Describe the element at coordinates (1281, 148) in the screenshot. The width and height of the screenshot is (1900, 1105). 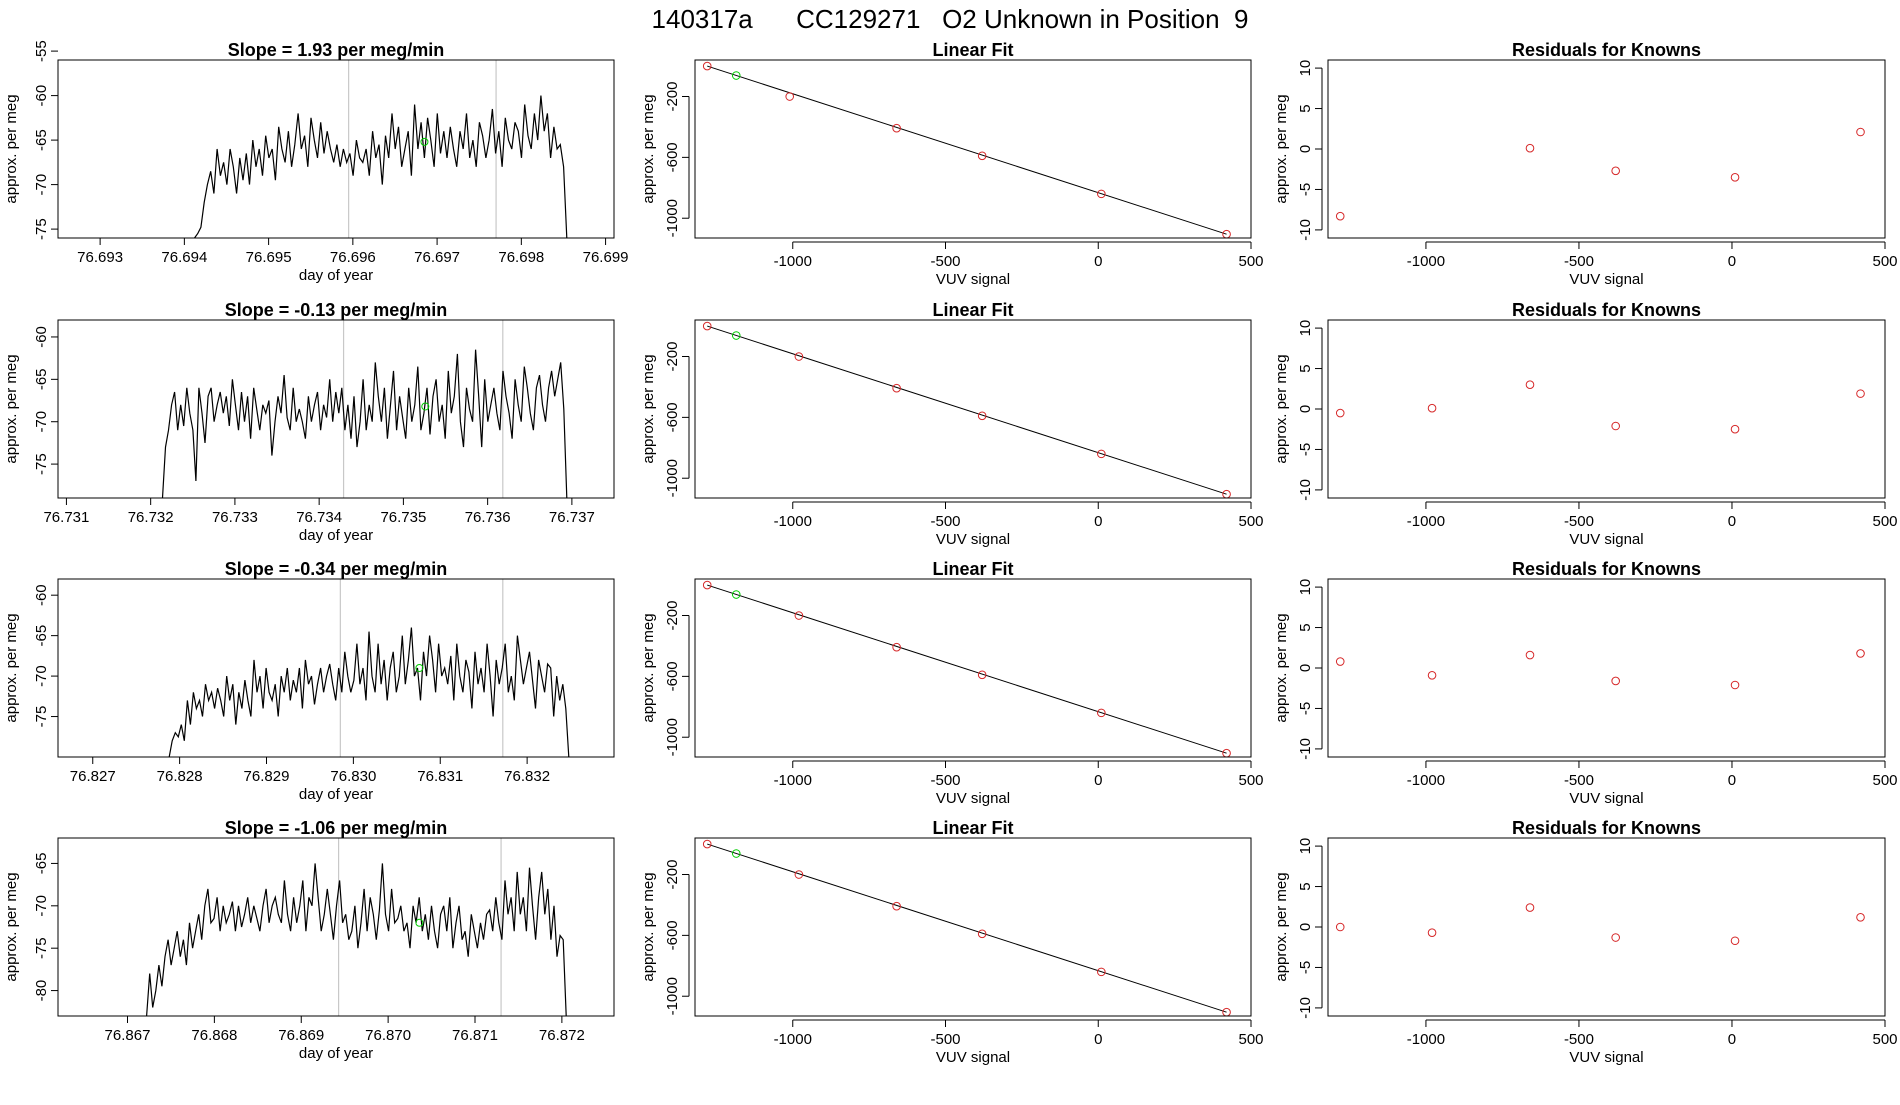
I see `y-axis-label: approx. per meg` at that location.